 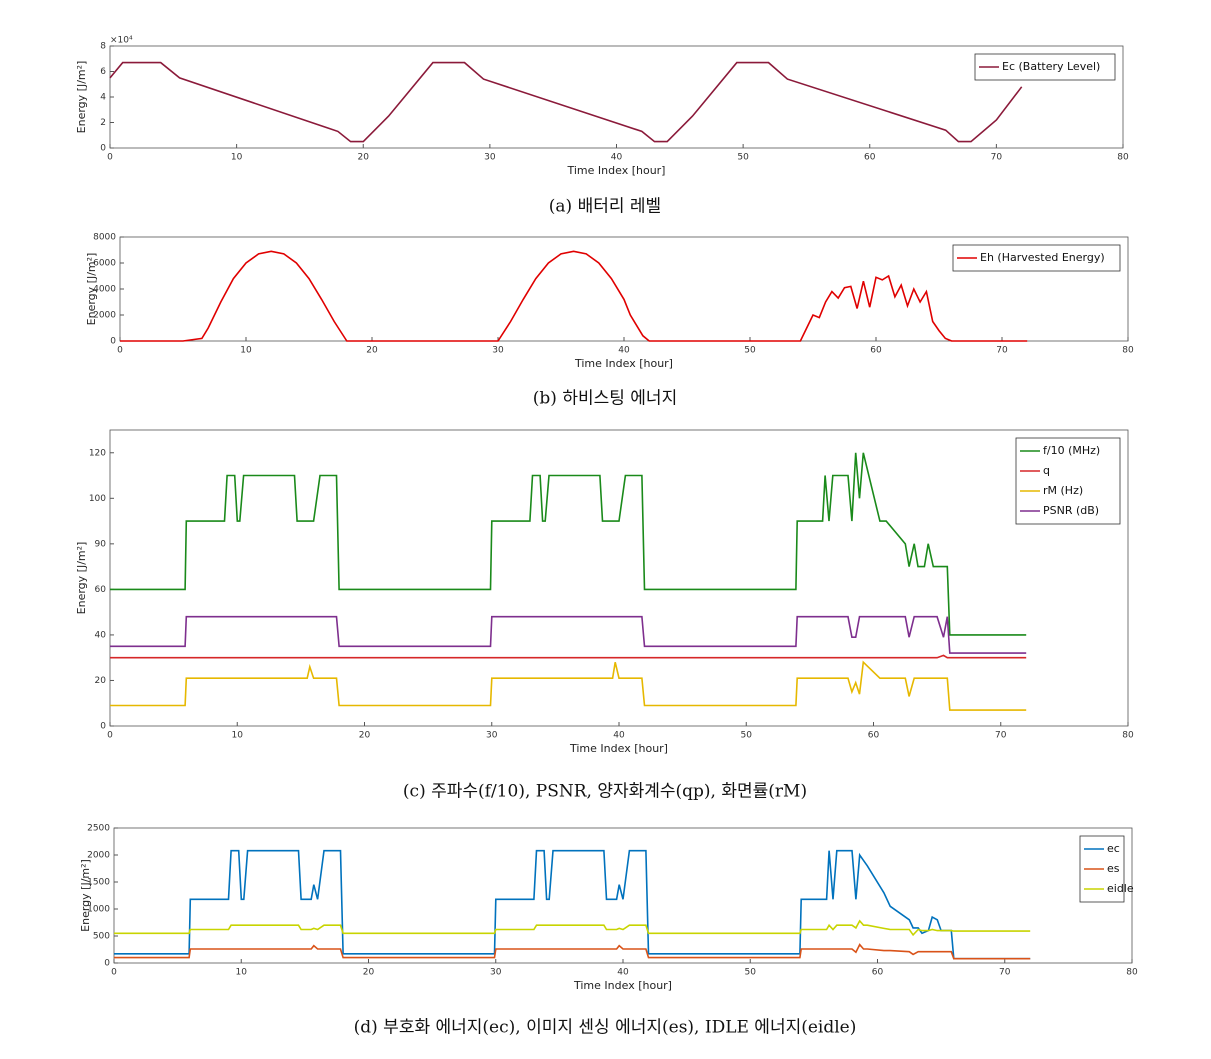 What do you see at coordinates (605, 207) in the screenshot?
I see `caption: (a) 배터리 레벨` at bounding box center [605, 207].